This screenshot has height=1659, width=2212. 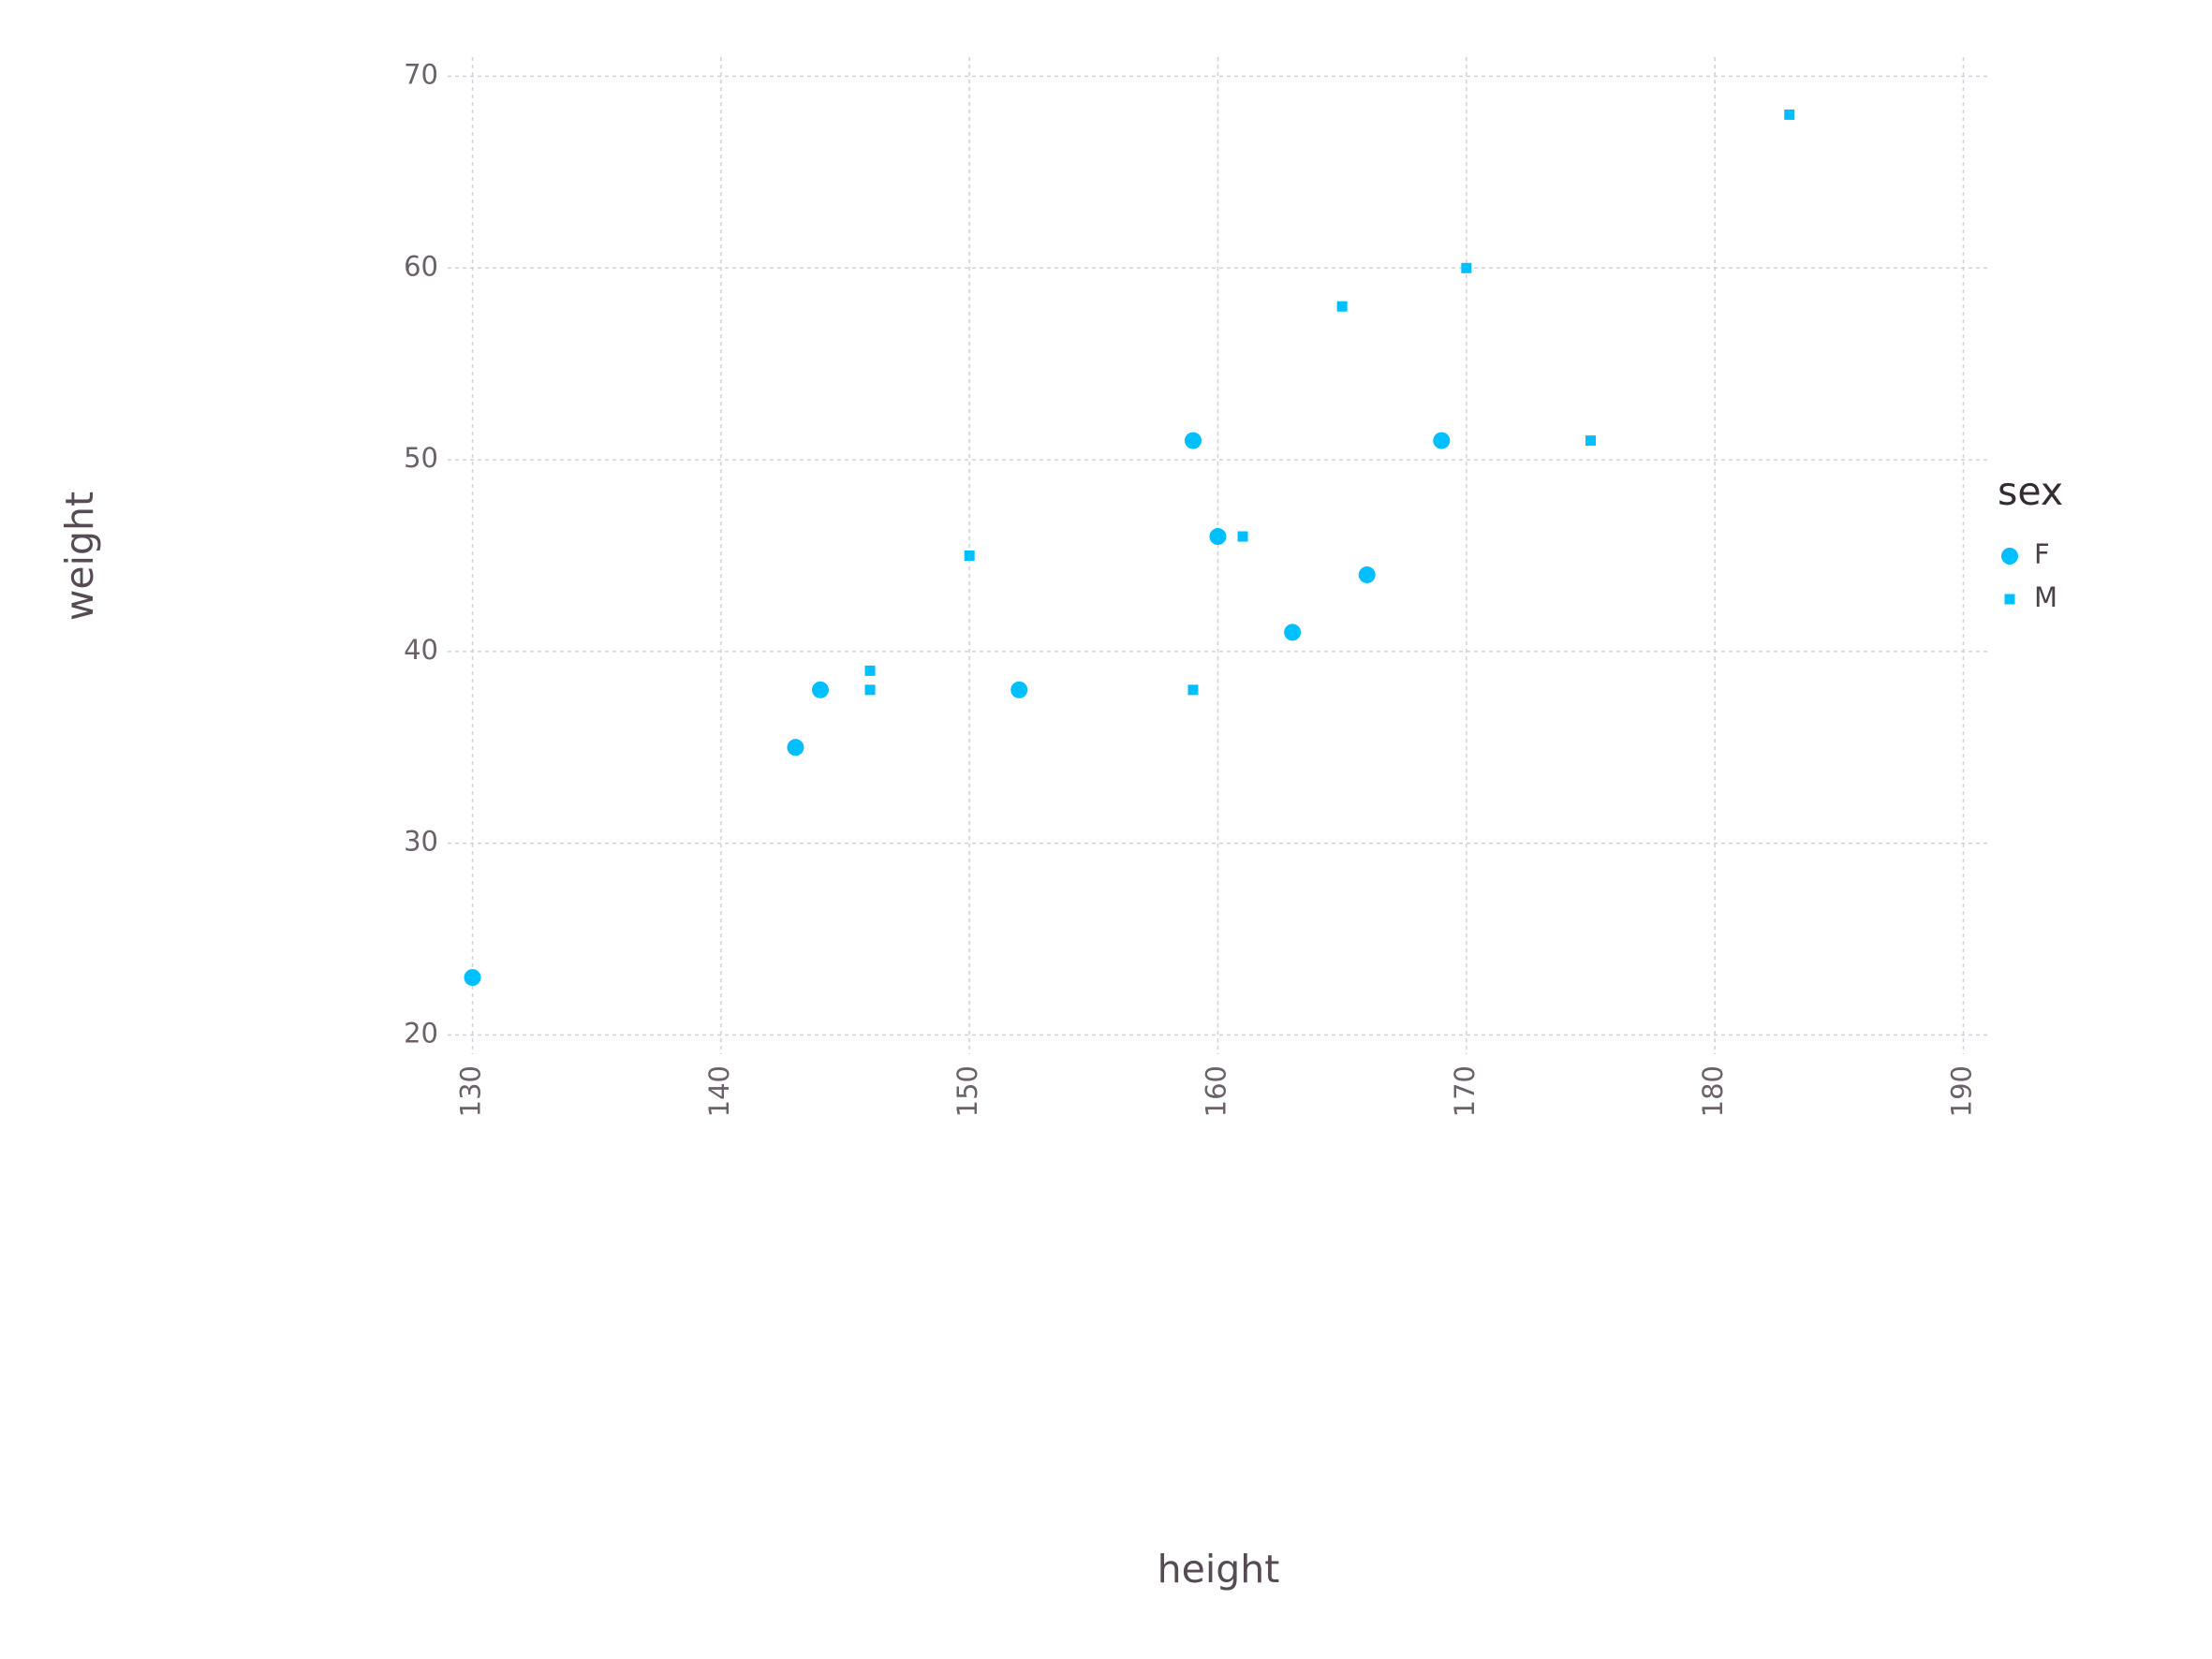 What do you see at coordinates (471, 1091) in the screenshot?
I see `x-tick-label: 130` at bounding box center [471, 1091].